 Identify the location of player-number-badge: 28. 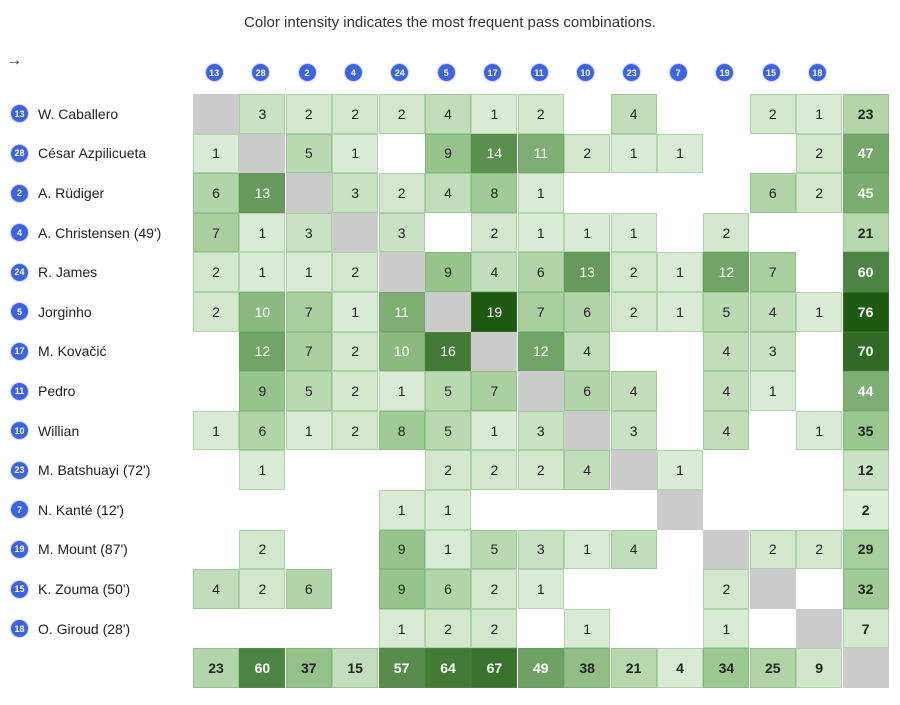
(19, 153).